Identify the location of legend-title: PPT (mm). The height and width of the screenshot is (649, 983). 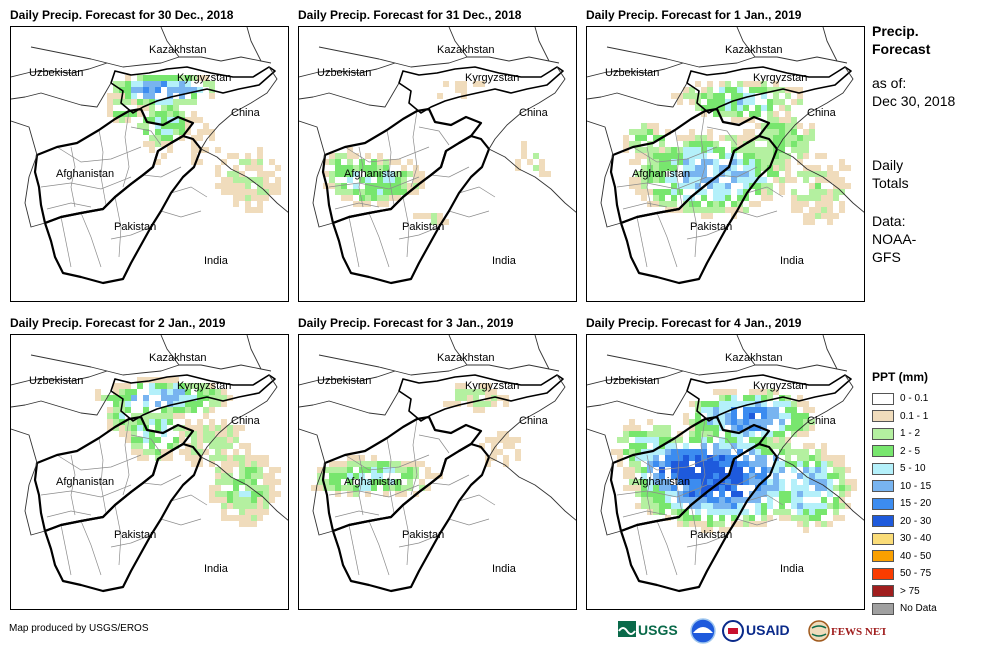
(900, 377).